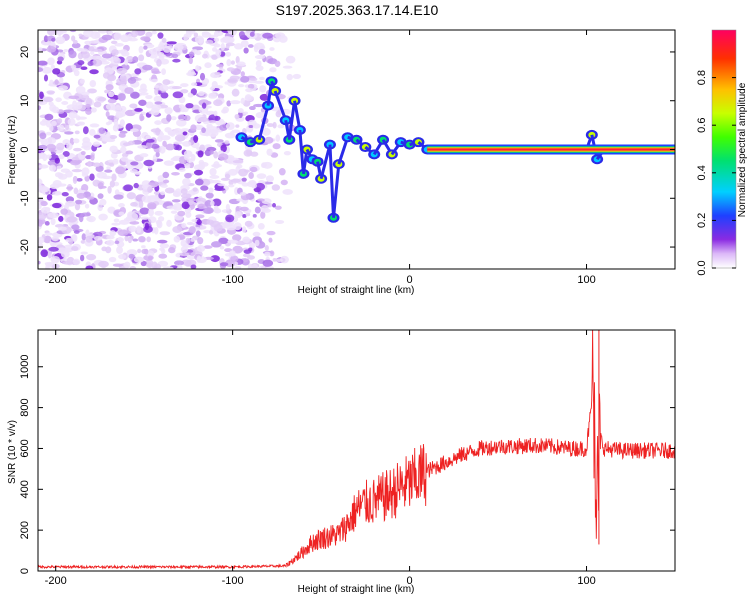 The image size is (750, 600). Describe the element at coordinates (702, 77) in the screenshot. I see `colorbar-tick-label: 0.8` at that location.